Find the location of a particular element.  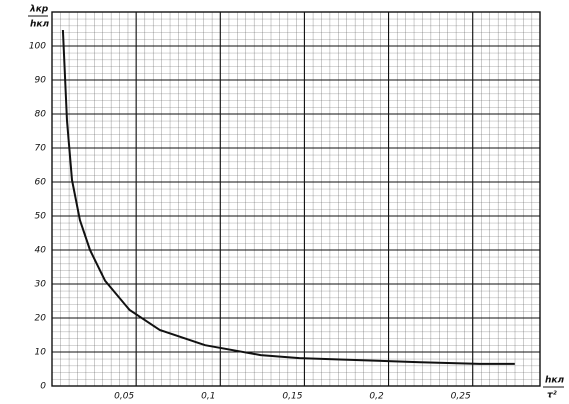

x-tick-label: 0,1 is located at coordinates (208, 397).